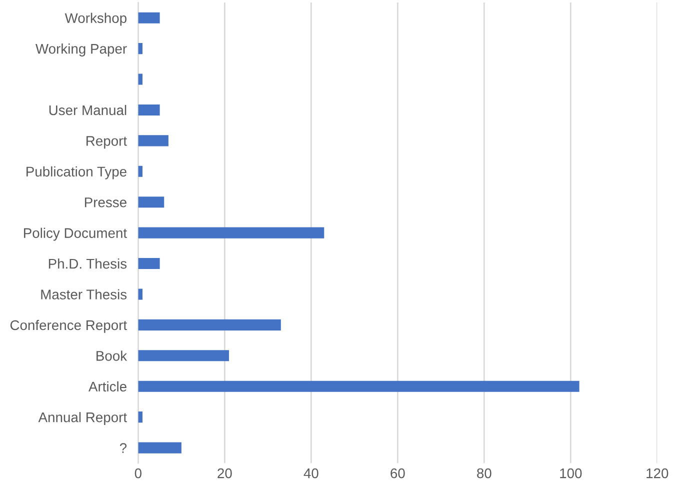 The width and height of the screenshot is (674, 498). I want to click on y-tick-label: Article, so click(107, 386).